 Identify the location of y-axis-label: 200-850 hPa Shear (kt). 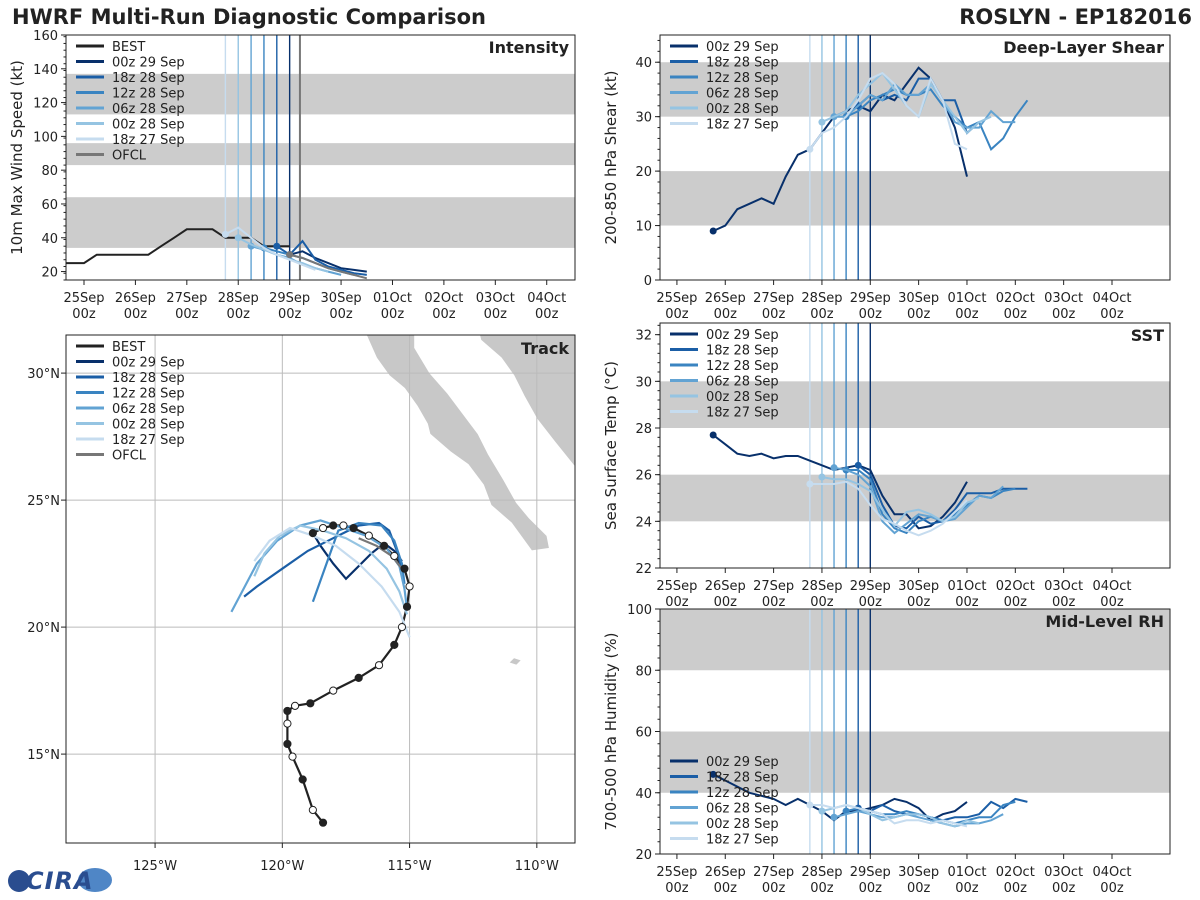
(611, 158).